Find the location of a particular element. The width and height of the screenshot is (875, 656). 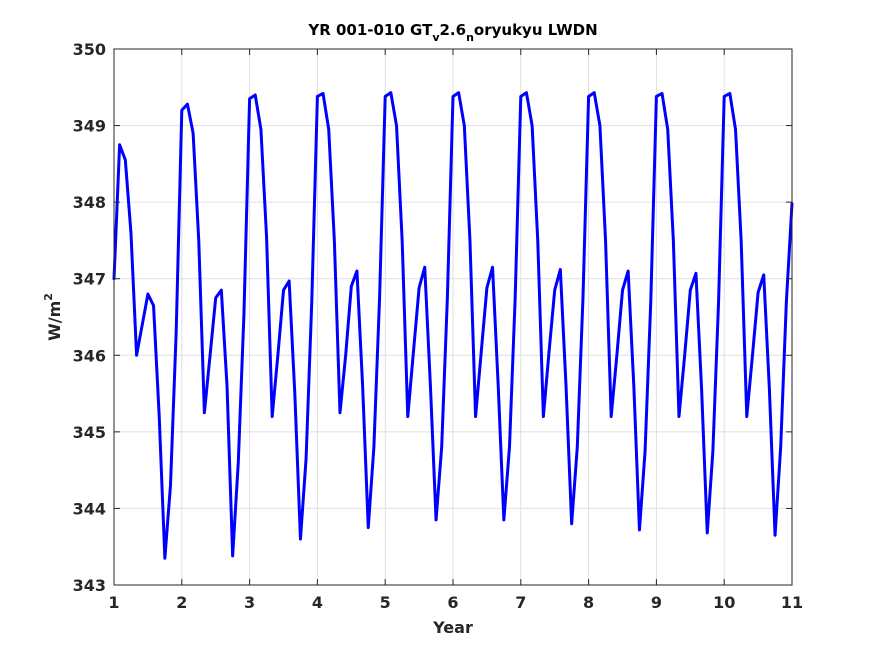

chart-title-suffix: oryukyu LWDN is located at coordinates (536, 30).